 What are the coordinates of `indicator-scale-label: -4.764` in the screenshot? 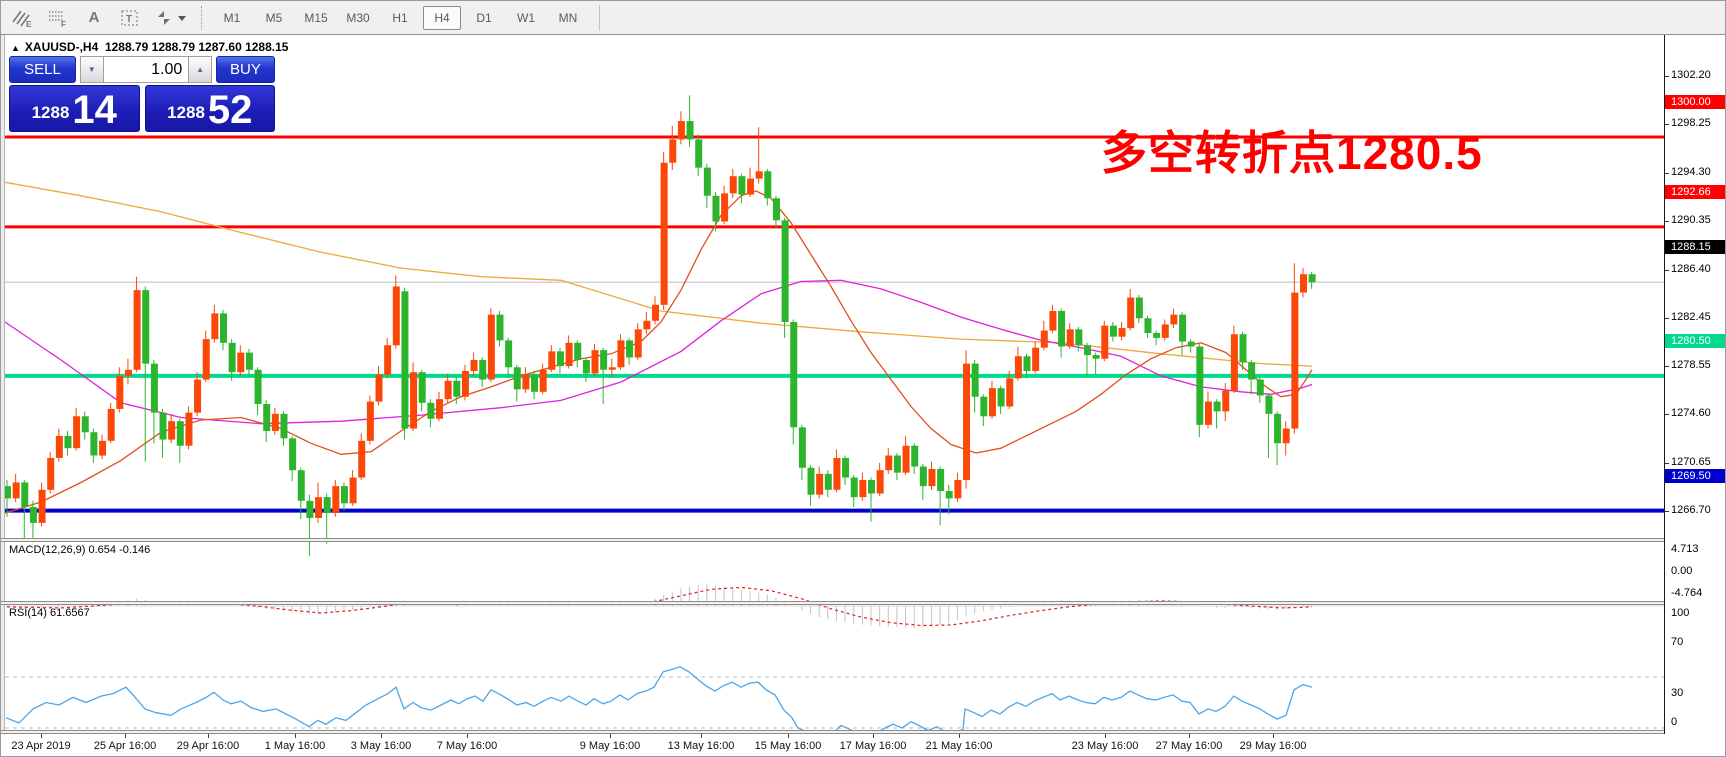 It's located at (1687, 593).